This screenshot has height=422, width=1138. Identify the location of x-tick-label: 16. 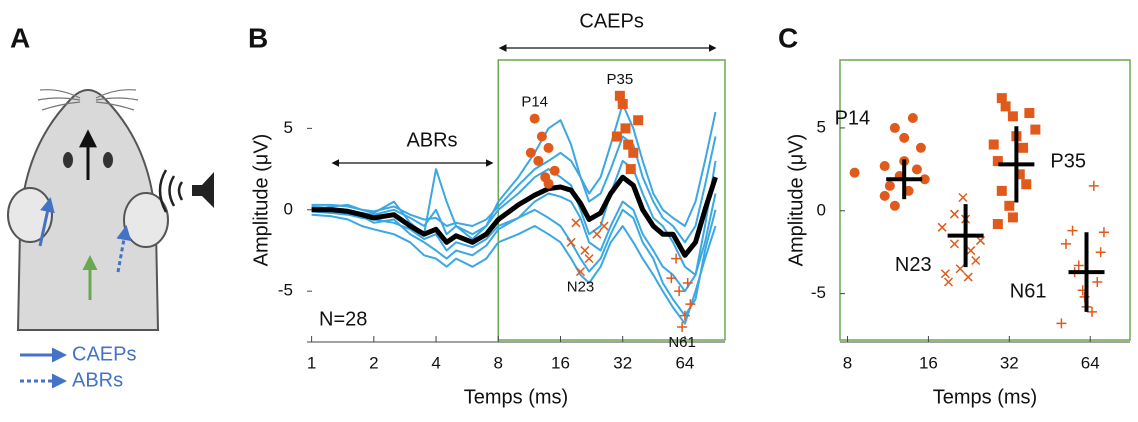
(928, 362).